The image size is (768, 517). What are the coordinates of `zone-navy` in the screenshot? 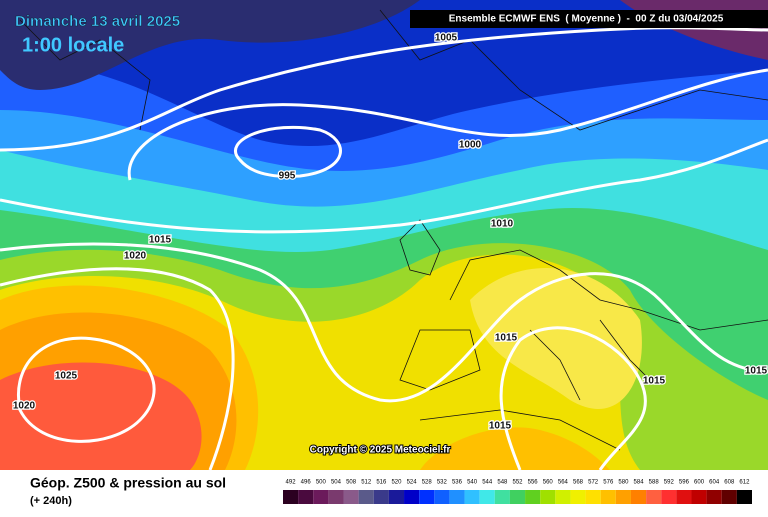 It's located at (210, 45).